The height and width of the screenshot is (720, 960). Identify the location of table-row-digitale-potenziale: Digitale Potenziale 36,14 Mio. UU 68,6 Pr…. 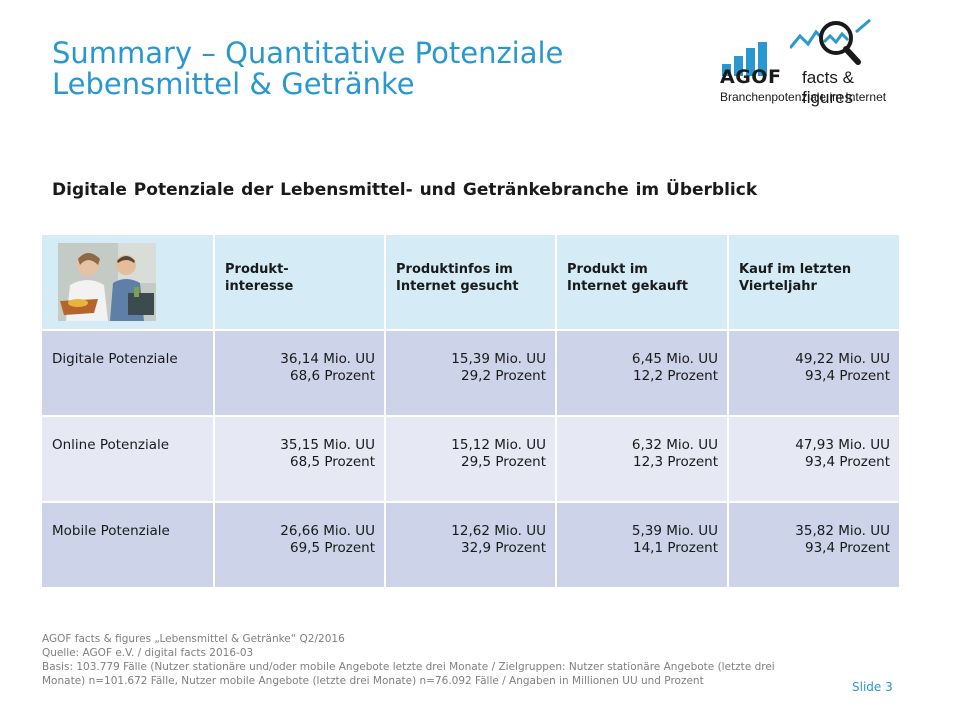
(471, 373).